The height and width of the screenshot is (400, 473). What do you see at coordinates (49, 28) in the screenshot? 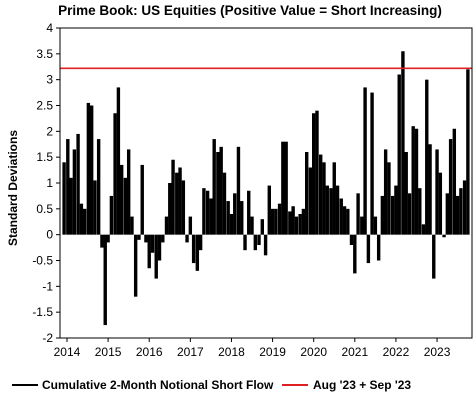
I see `y-tick-label-12: 4` at bounding box center [49, 28].